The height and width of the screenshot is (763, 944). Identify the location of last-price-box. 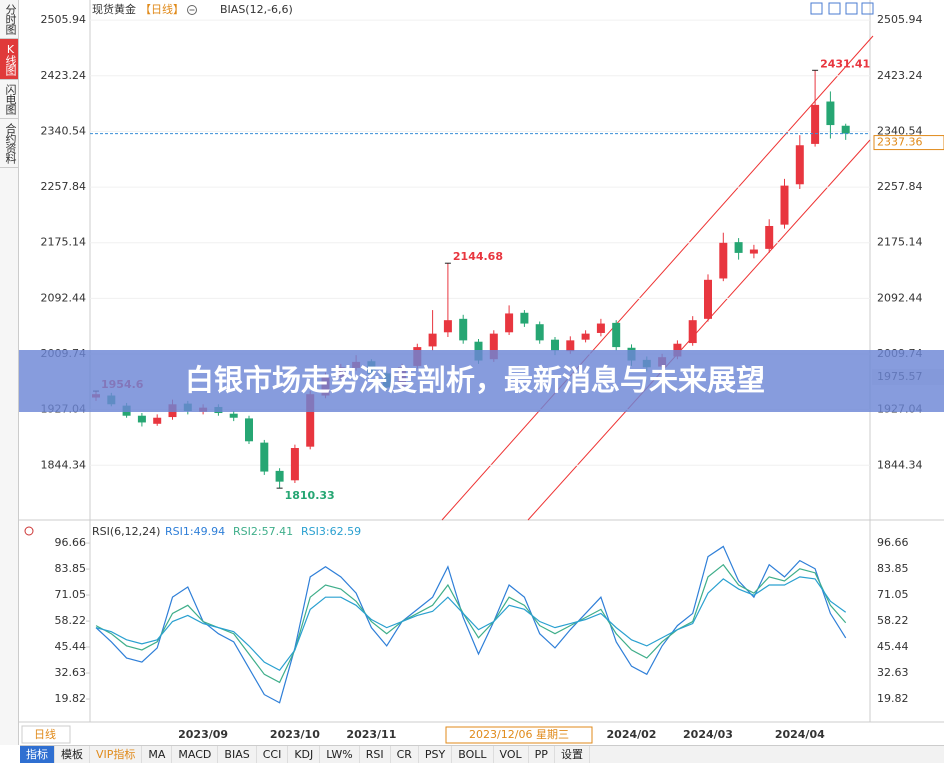
(908, 143).